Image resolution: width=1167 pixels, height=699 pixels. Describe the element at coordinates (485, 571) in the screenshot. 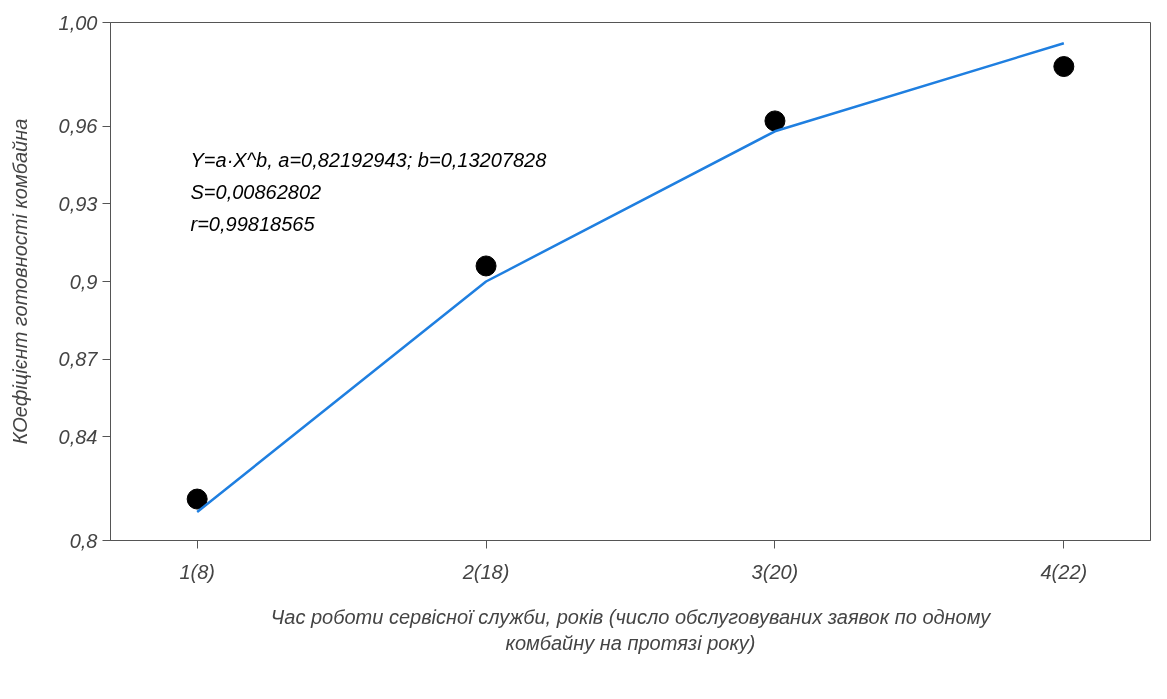

I see `x-tick-label: 2(18)` at that location.